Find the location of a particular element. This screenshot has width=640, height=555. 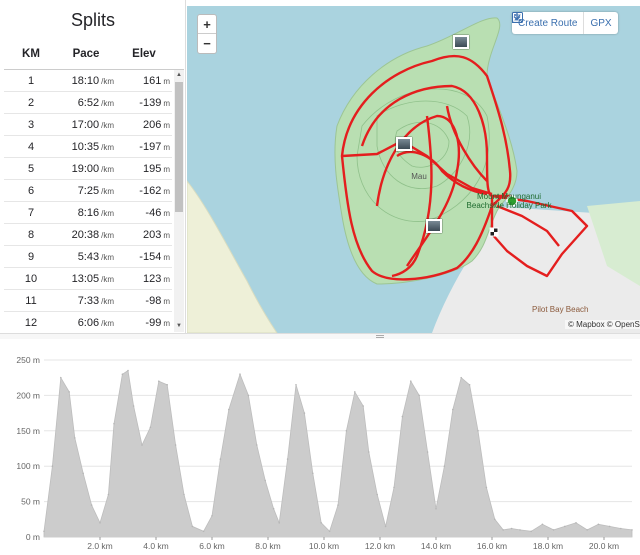

split-row: 6 7:25/km -162 m is located at coordinates (88, 191).